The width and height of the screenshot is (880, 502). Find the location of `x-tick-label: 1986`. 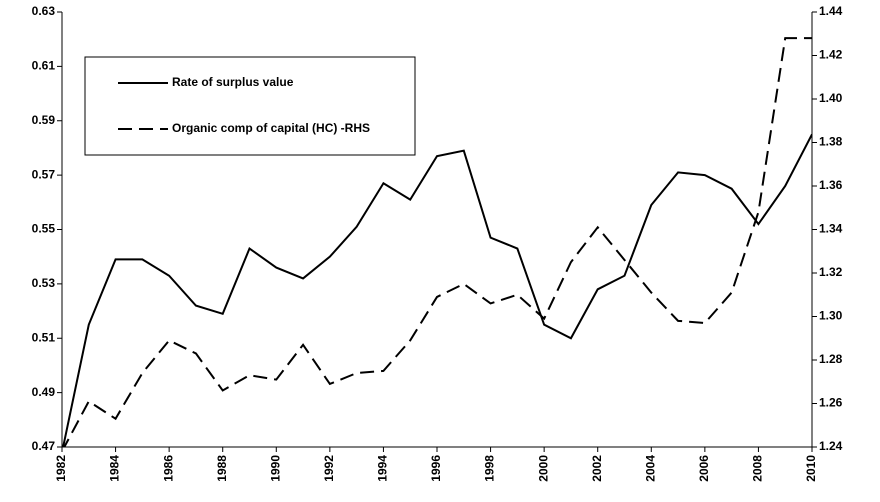

x-tick-label: 1986 is located at coordinates (168, 468).